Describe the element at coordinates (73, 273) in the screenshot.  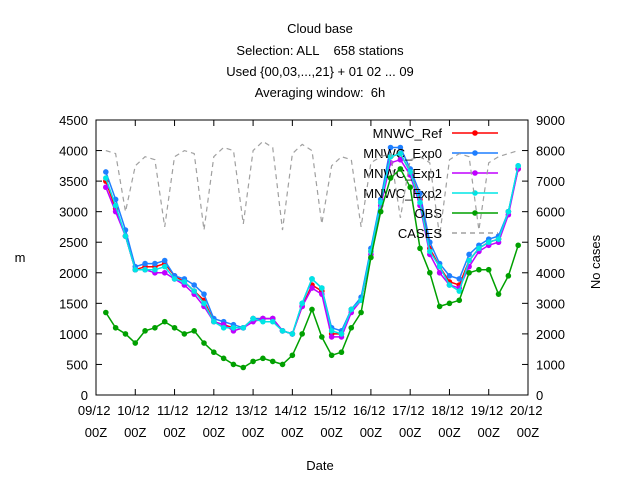
I see `y-tick-label: 2000` at that location.